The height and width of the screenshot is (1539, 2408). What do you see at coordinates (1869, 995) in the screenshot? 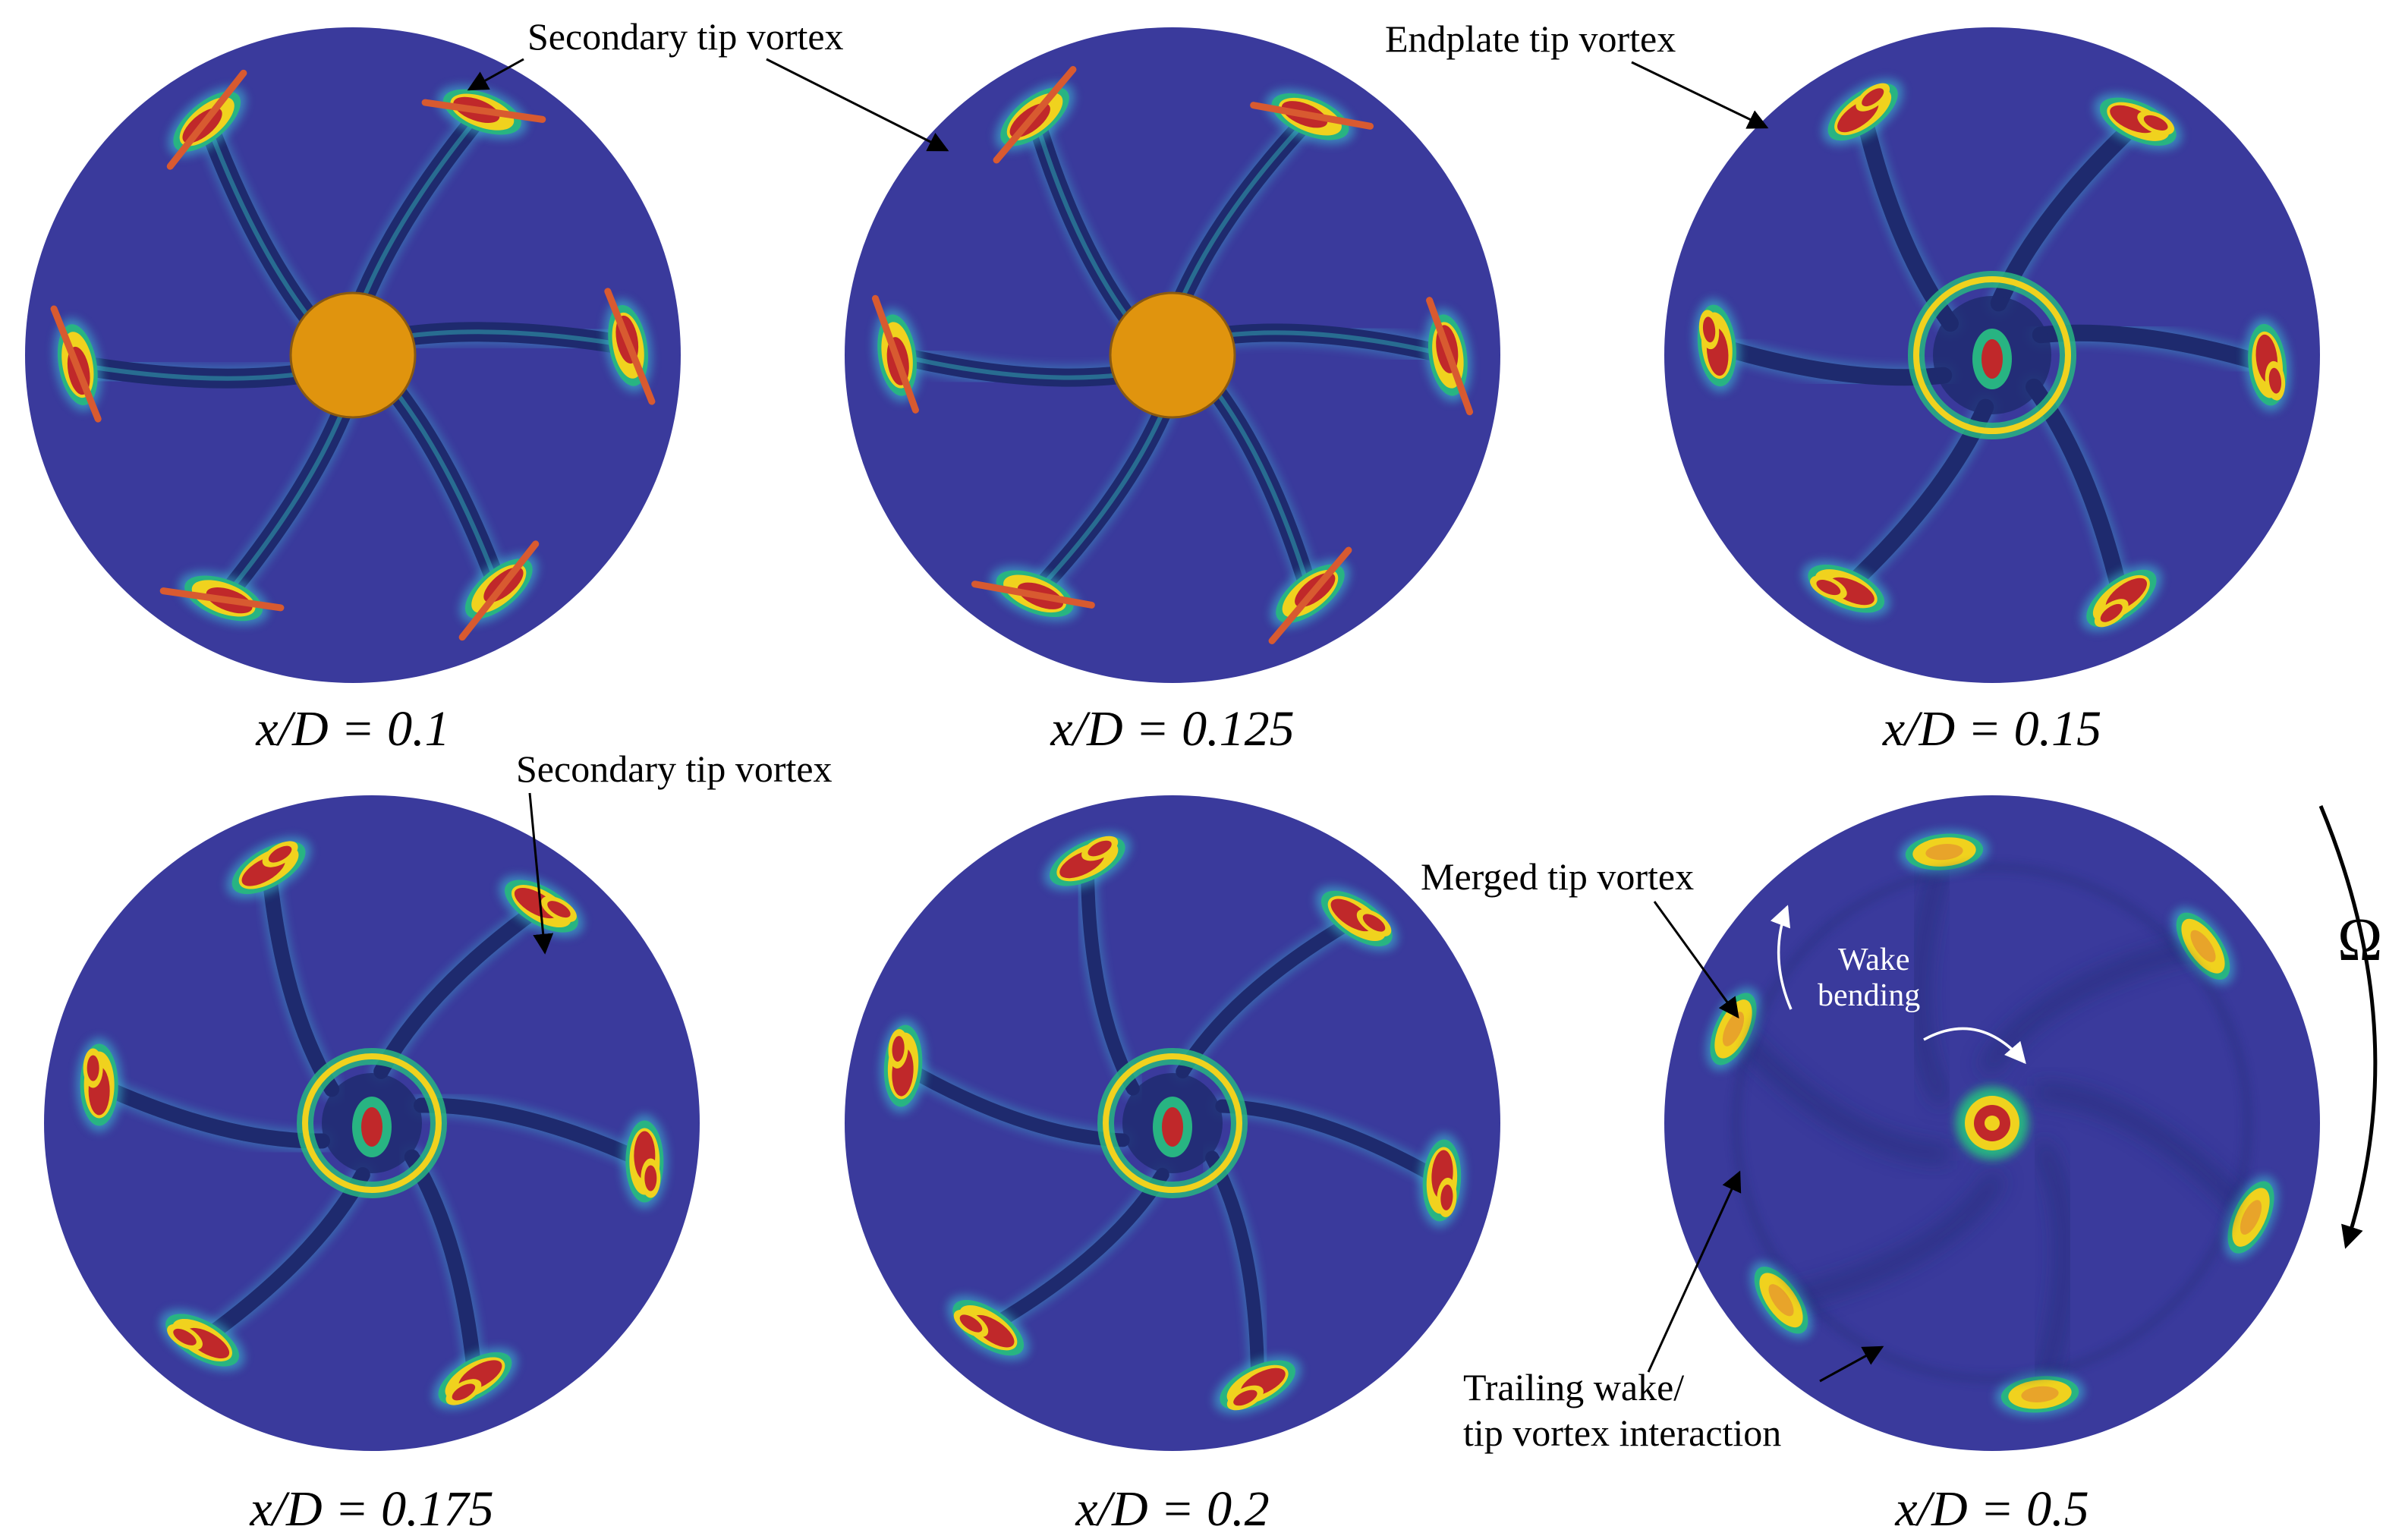
I see `annotation-label: bending` at bounding box center [1869, 995].